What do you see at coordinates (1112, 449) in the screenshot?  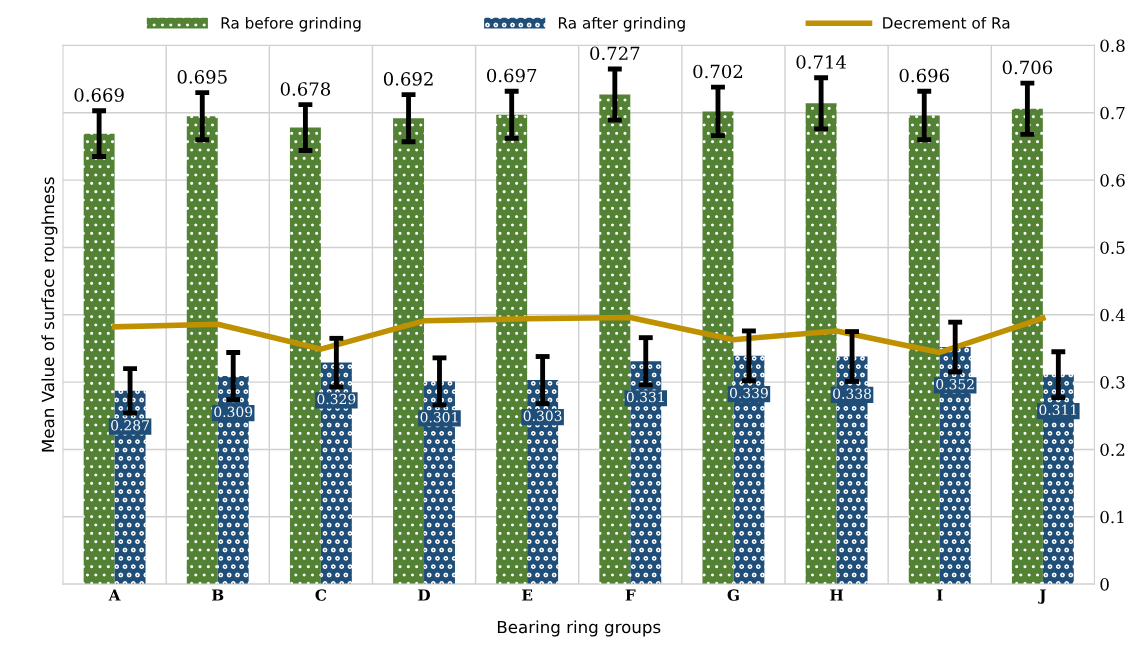 I see `y-tick-label: 0.2` at bounding box center [1112, 449].